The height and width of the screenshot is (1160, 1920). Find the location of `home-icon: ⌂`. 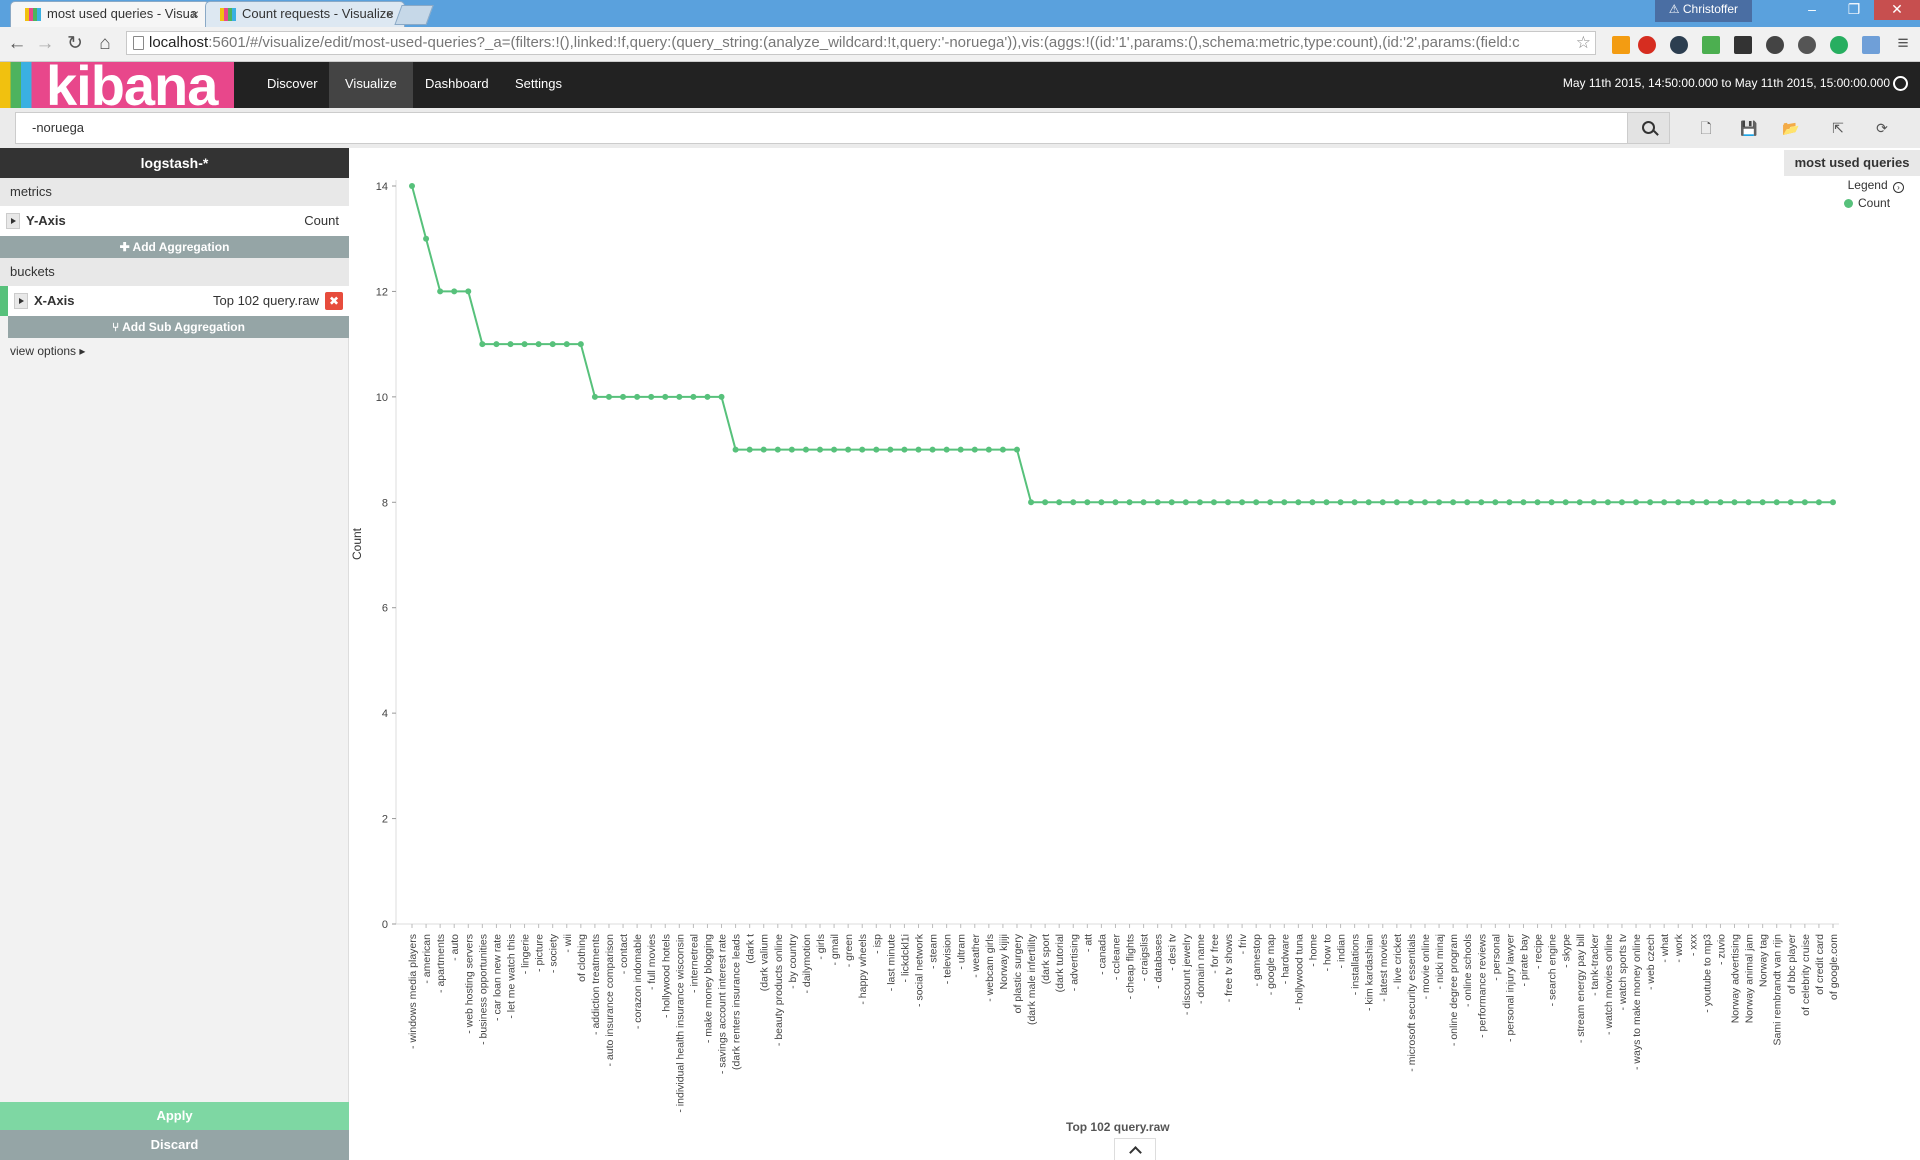

home-icon: ⌂ is located at coordinates (105, 43).